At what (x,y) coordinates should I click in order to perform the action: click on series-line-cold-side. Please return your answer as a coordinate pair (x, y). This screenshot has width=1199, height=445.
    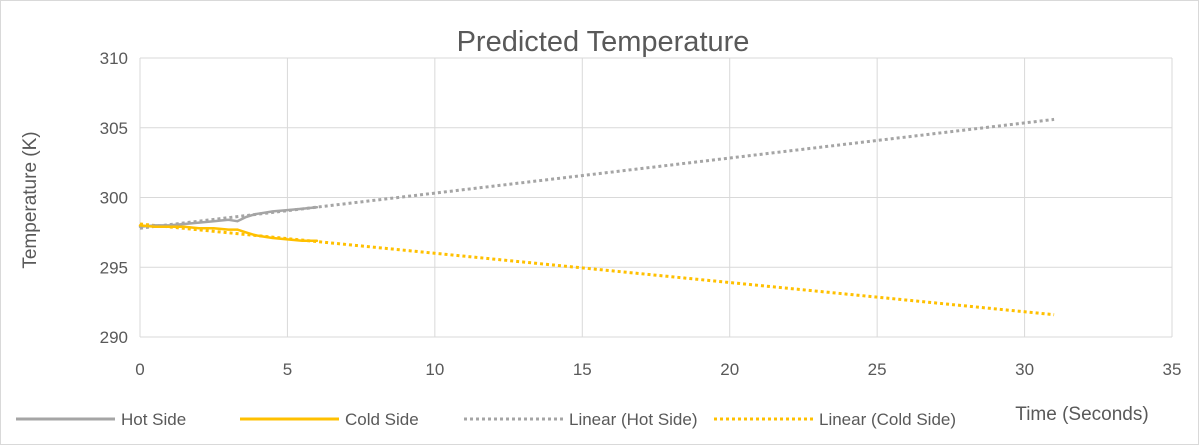
    Looking at the image, I should click on (228, 233).